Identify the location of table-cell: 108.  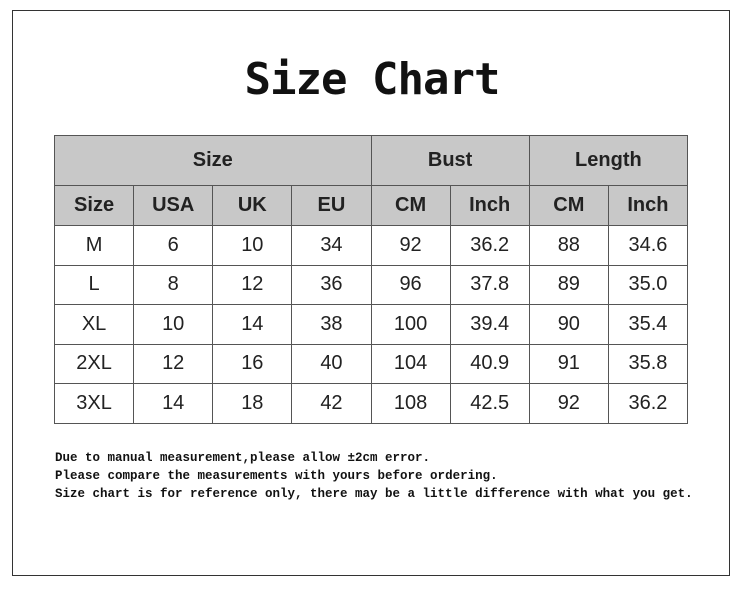
(410, 403).